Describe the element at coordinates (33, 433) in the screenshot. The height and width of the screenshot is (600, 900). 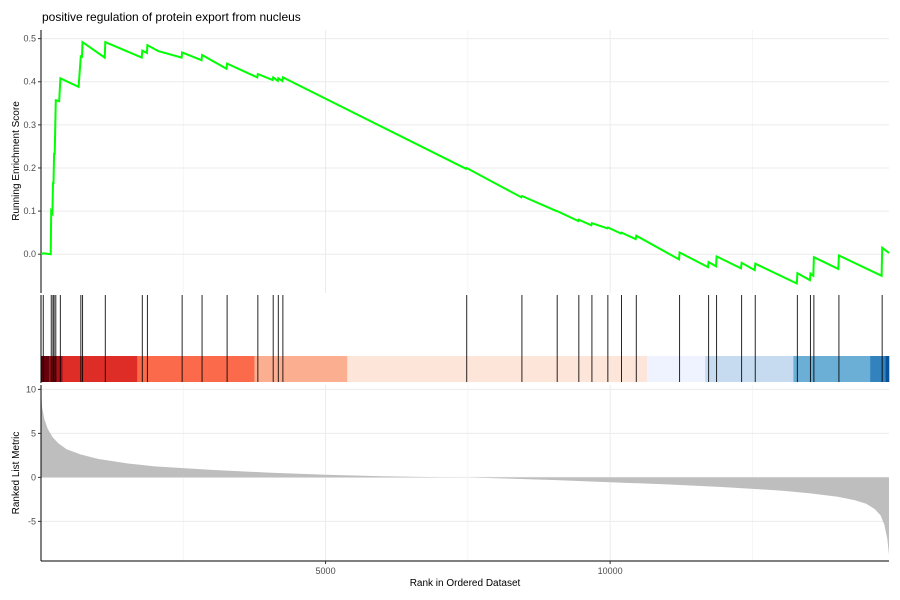
I see `y-tick-label: 5` at that location.